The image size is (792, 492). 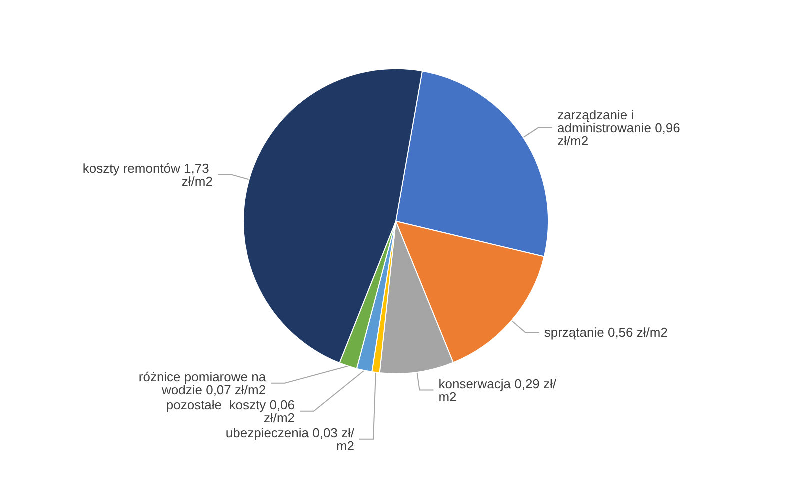 What do you see at coordinates (606, 332) in the screenshot?
I see `slice-label: sprzątanie 0,56 zł/m2` at bounding box center [606, 332].